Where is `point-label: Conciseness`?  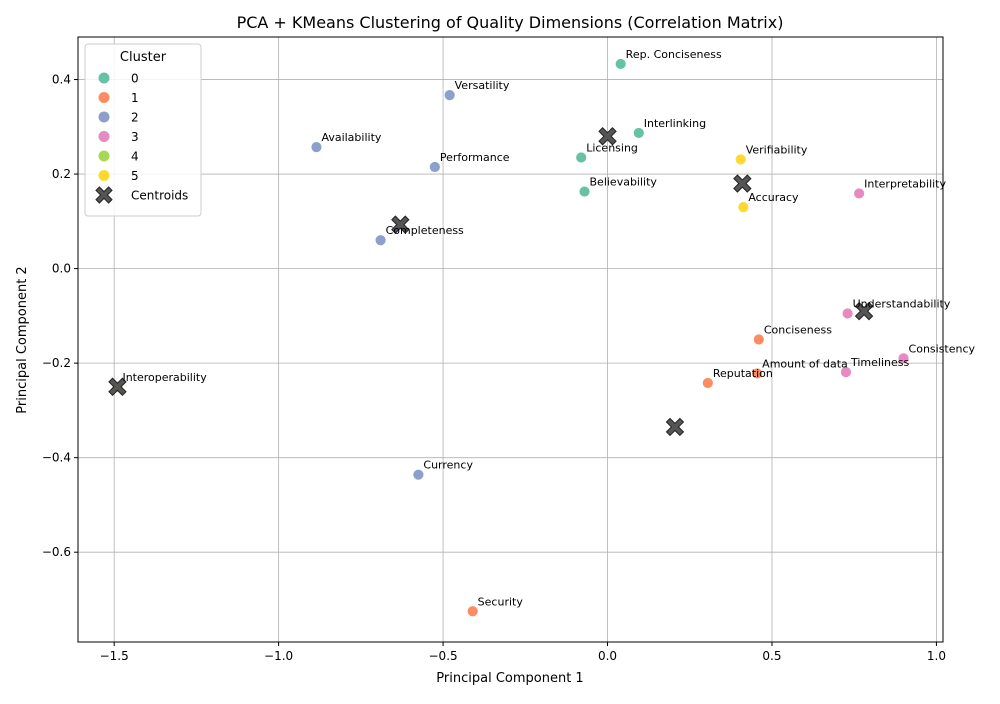 point-label: Conciseness is located at coordinates (798, 330).